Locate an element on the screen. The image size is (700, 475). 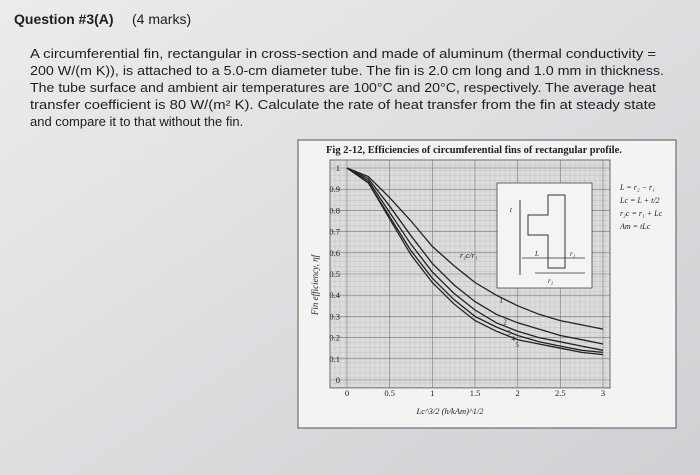
diagram-label: r₂ is located at coordinates (551, 281).